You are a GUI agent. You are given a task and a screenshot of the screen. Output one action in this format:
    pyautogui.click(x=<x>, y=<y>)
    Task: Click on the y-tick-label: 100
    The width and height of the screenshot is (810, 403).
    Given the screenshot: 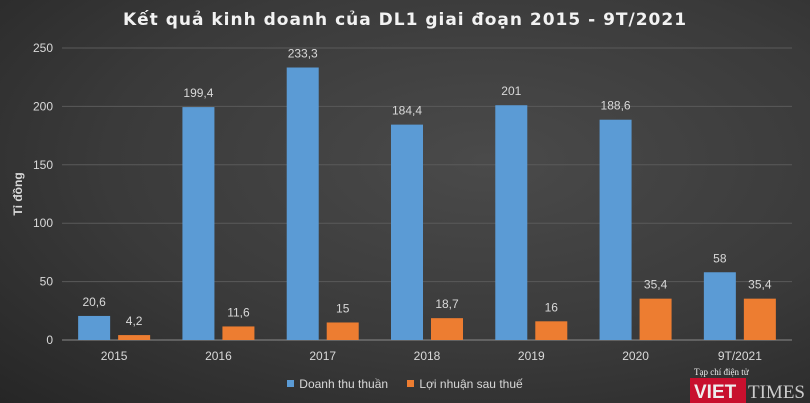 What is the action you would take?
    pyautogui.click(x=43, y=223)
    